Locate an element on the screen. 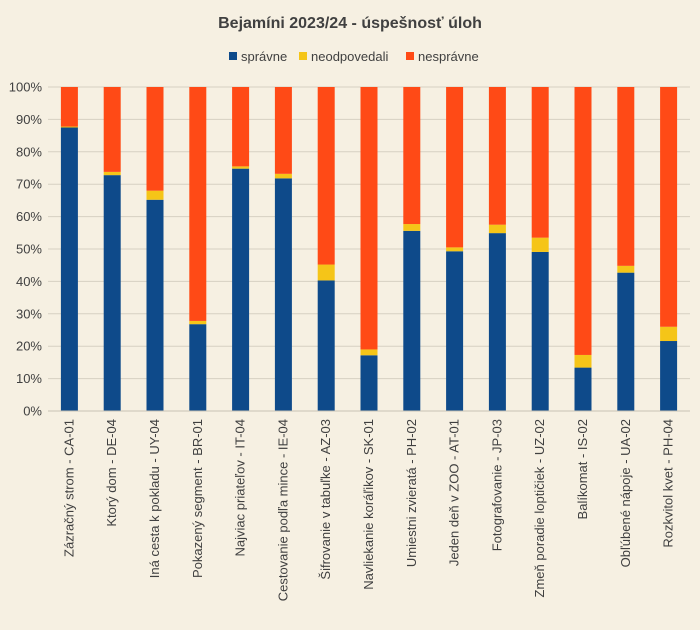 The width and height of the screenshot is (700, 630). legend-label-neodpovedali: neodpovedali is located at coordinates (349, 56).